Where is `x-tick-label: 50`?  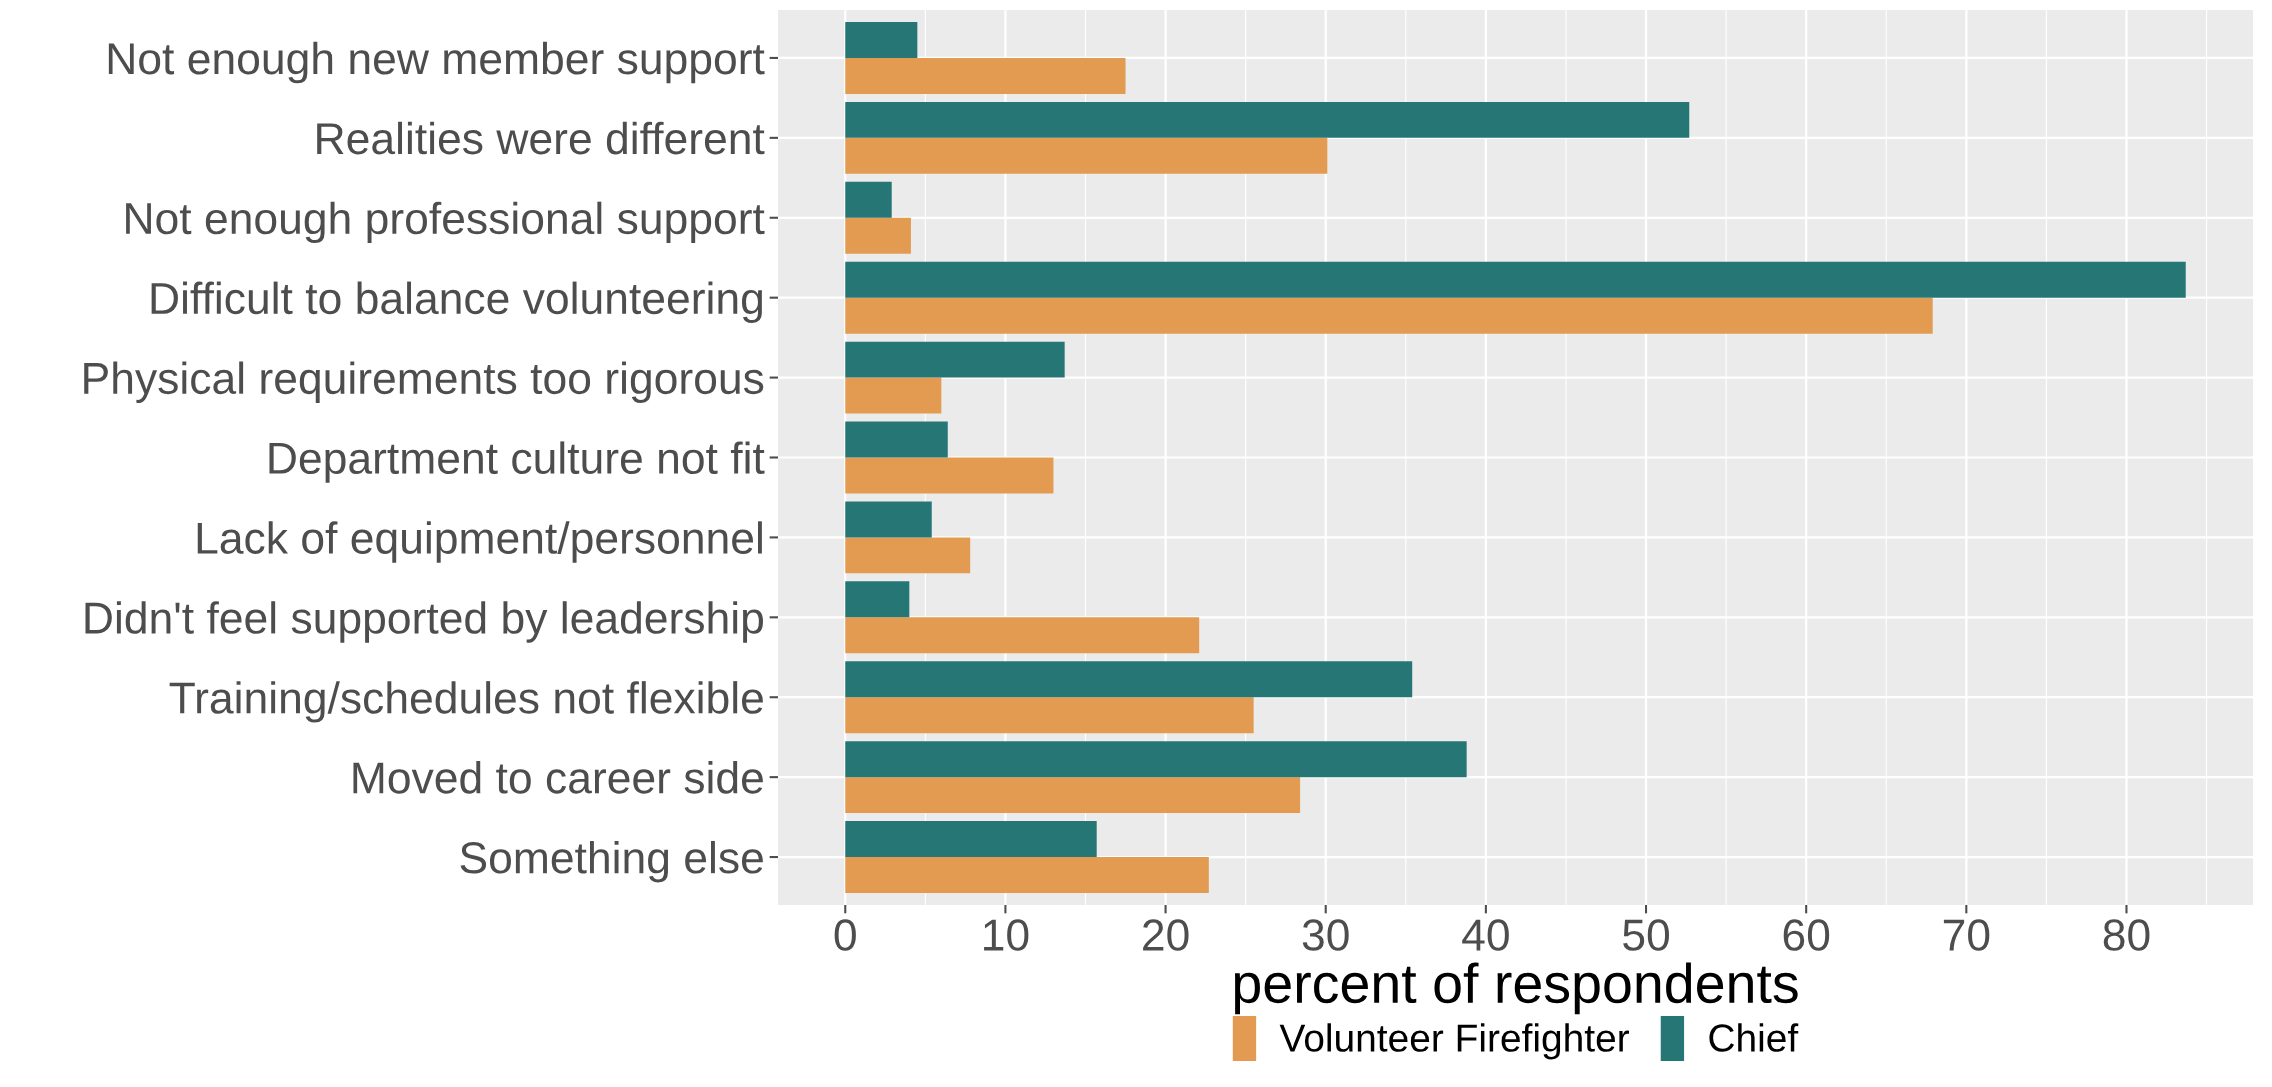 x-tick-label: 50 is located at coordinates (1646, 935).